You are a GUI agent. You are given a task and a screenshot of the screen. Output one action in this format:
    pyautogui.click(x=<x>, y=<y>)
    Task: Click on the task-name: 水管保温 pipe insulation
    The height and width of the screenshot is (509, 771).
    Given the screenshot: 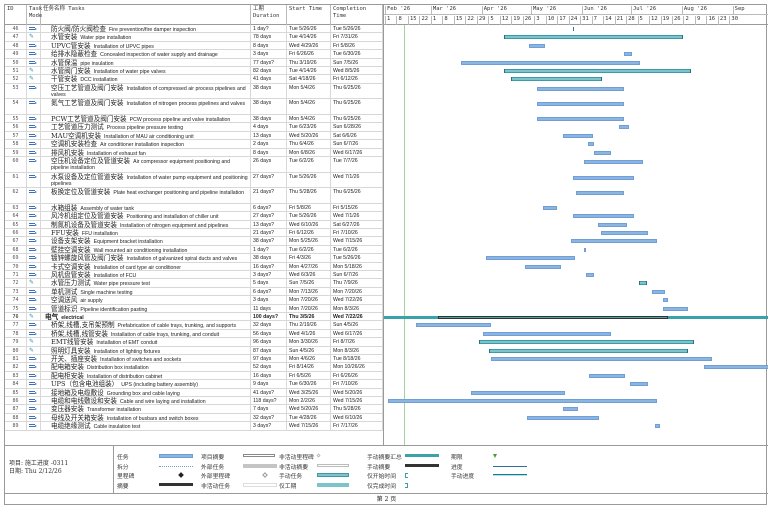 What is the action you would take?
    pyautogui.click(x=146, y=62)
    